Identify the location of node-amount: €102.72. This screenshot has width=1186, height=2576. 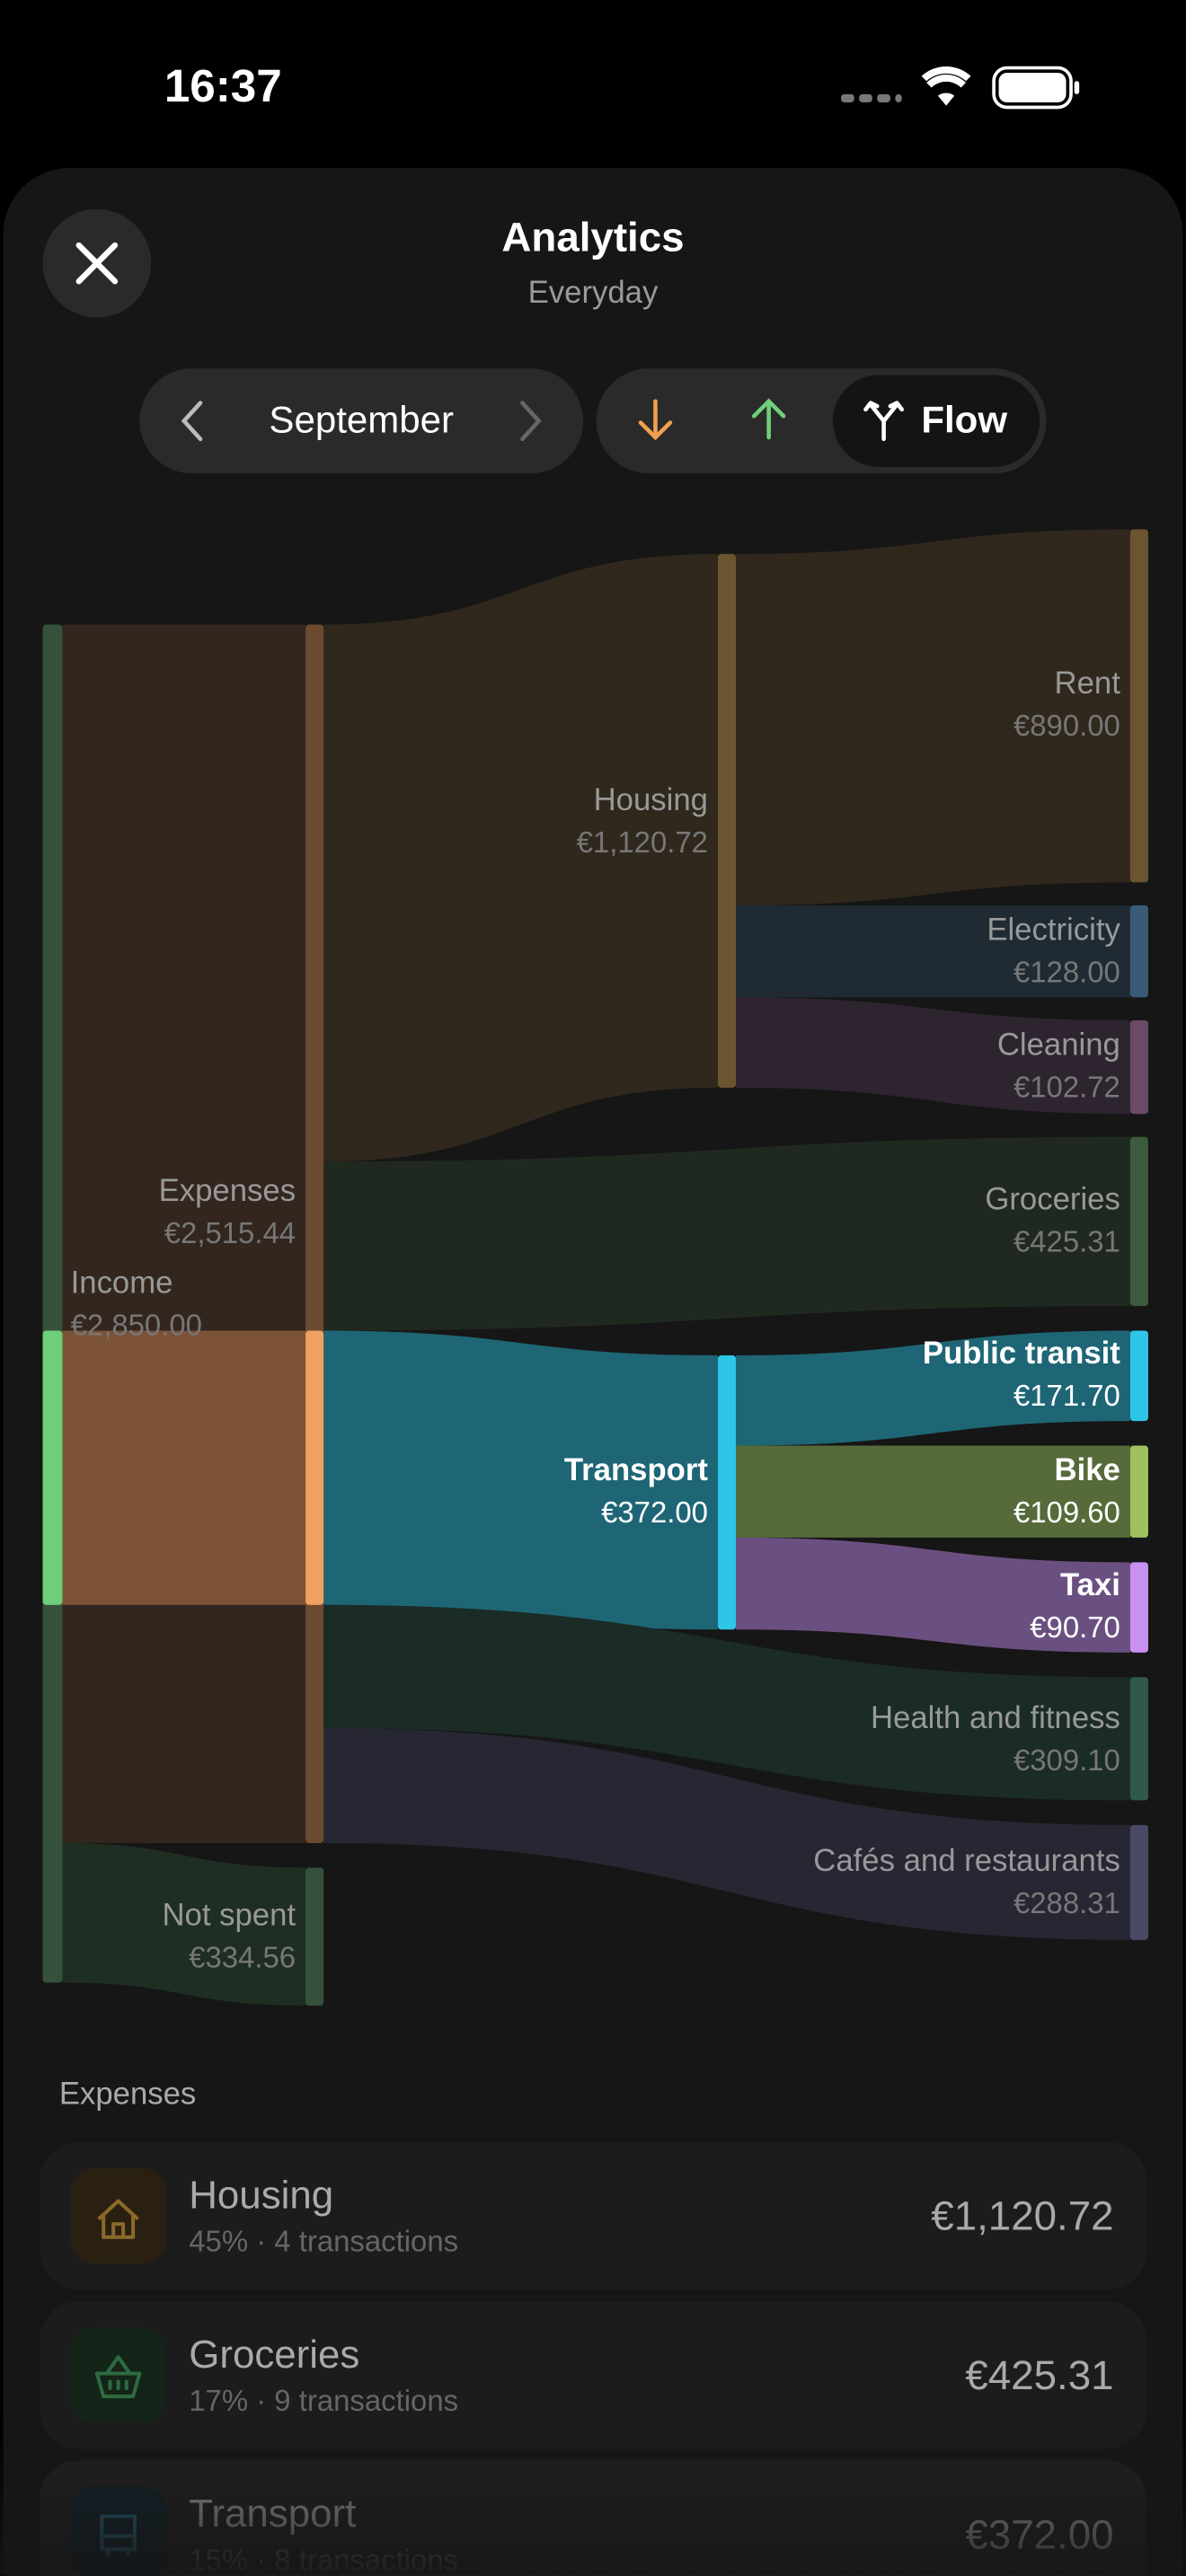
(1066, 1086).